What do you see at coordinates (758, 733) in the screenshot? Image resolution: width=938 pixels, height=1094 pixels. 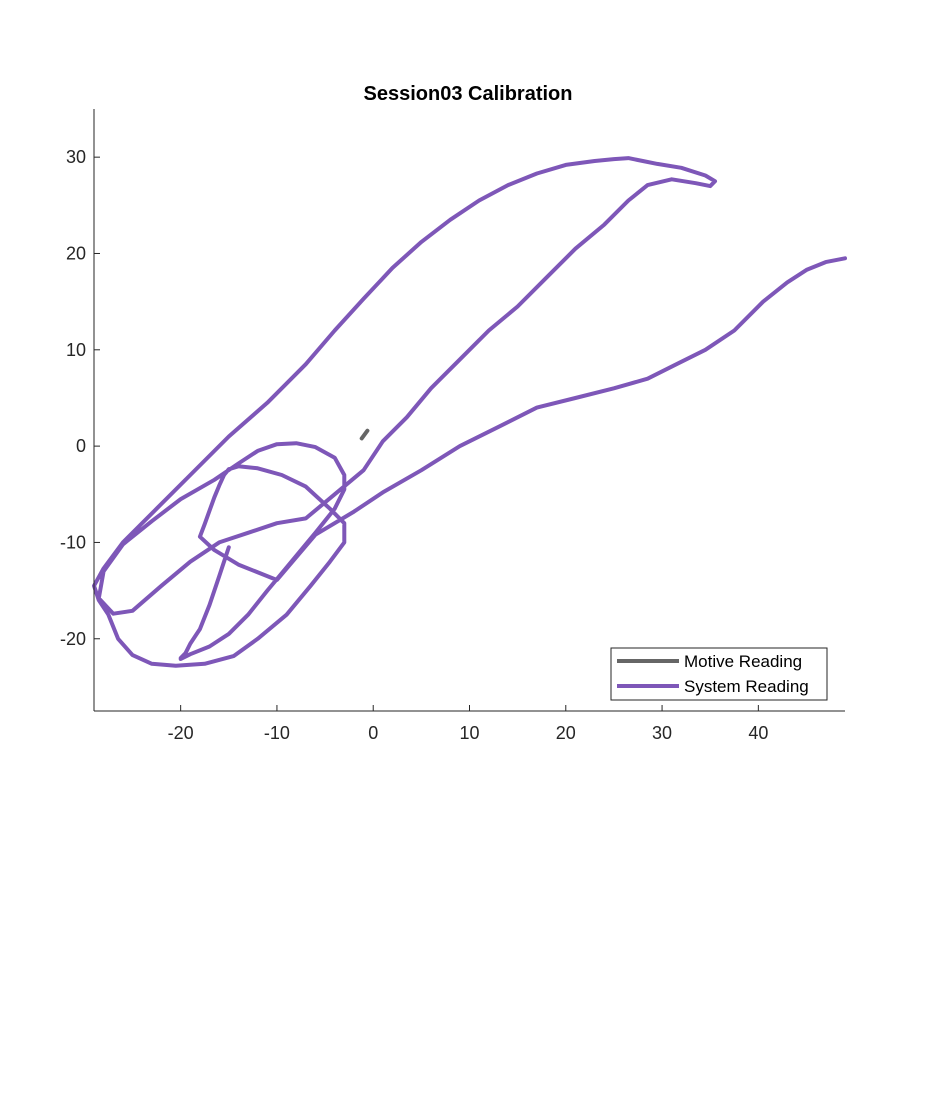 I see `x-tick-label: 40` at bounding box center [758, 733].